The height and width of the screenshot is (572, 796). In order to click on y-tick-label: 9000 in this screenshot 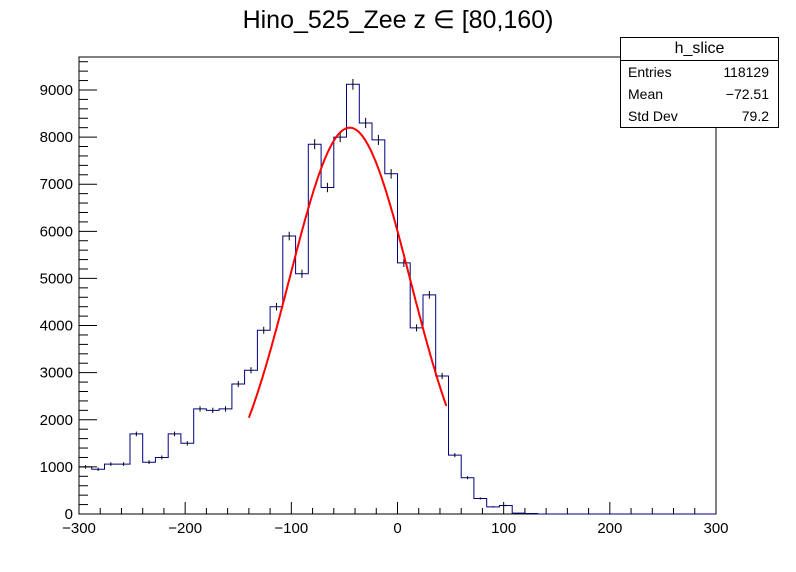, I will do `click(56, 90)`.